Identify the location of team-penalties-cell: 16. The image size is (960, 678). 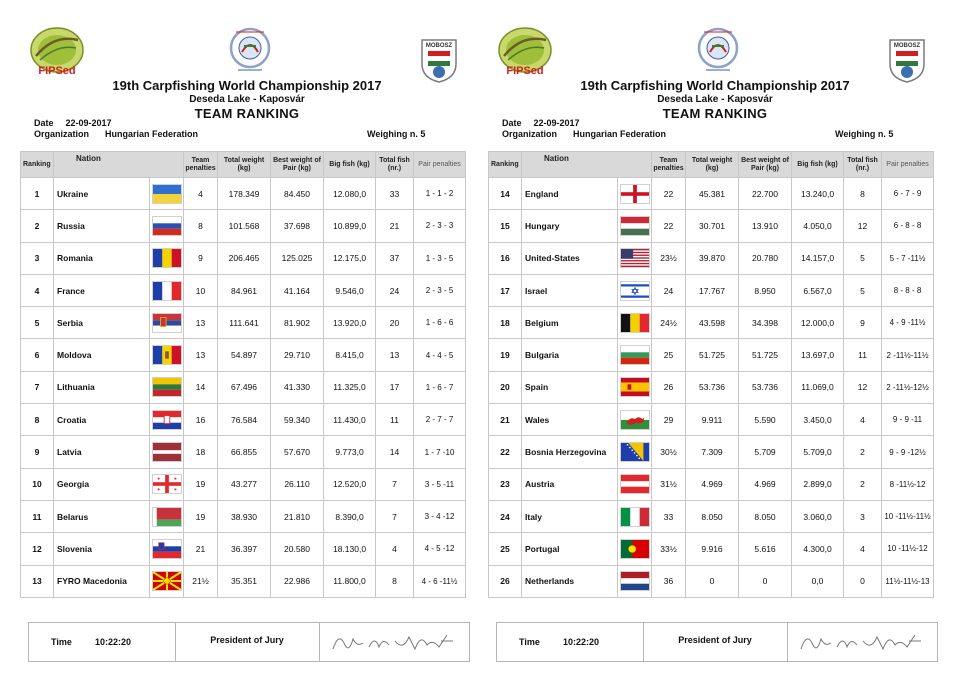
(201, 420).